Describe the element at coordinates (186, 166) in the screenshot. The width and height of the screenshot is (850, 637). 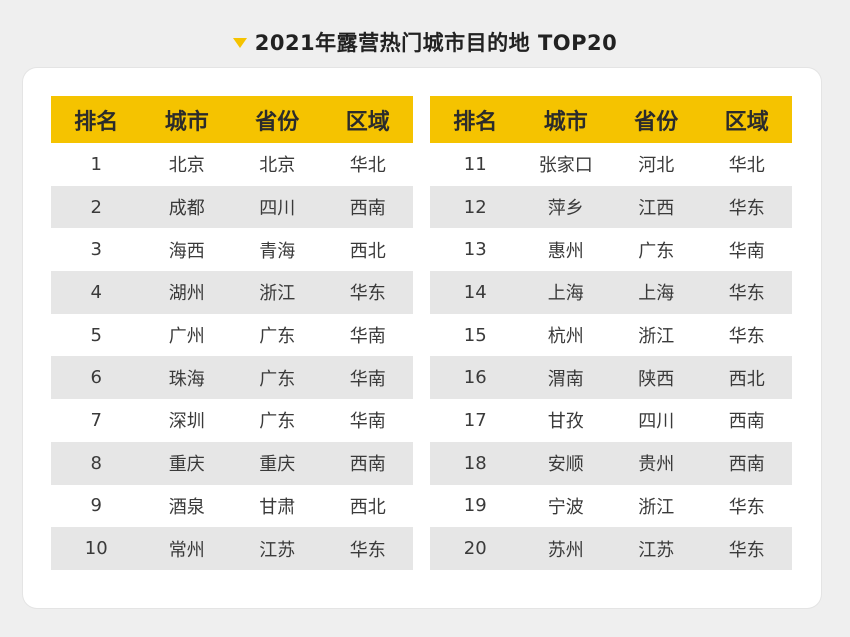
I see `city-cell: 北京` at that location.